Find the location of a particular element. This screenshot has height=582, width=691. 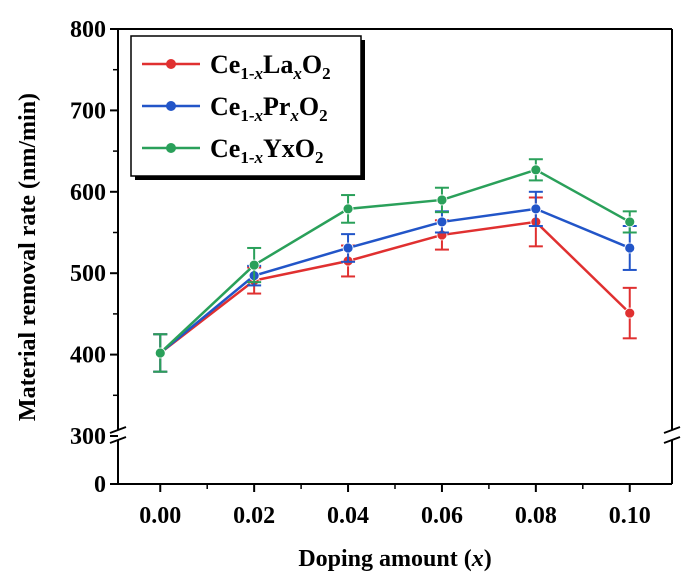

legend: Ce1-xLaxO2 Ce1-xPrxO2 Ce1-xYxO2 is located at coordinates (247, 107).